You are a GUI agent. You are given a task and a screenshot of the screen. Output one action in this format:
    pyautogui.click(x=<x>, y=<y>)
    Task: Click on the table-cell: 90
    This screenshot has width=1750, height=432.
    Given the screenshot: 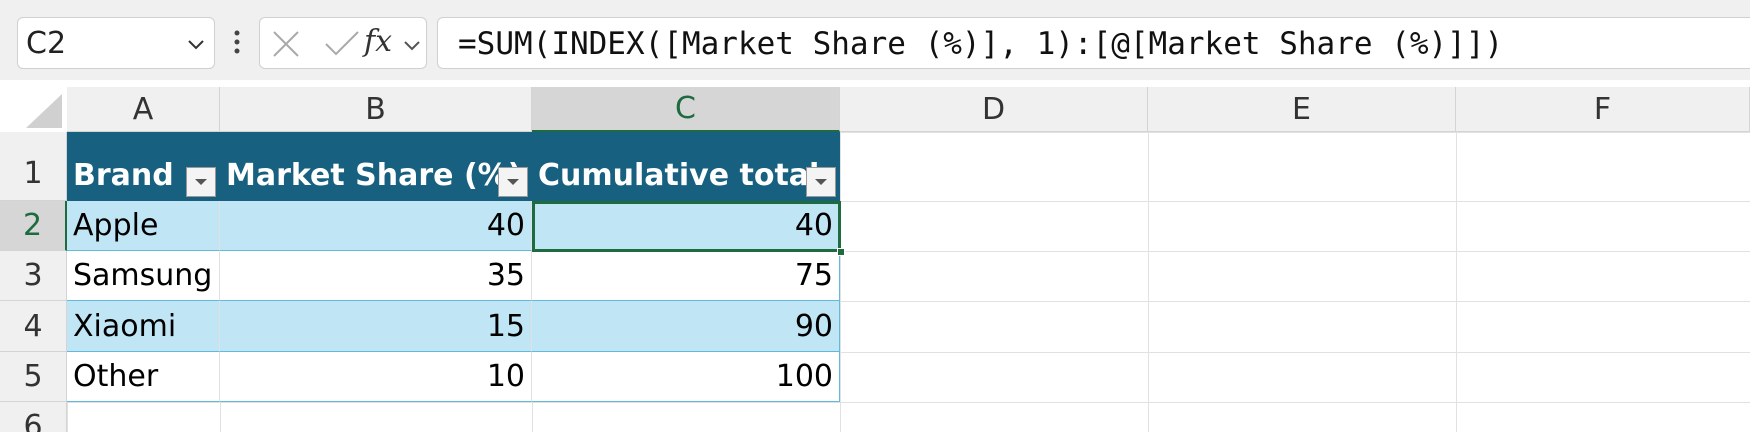 What is the action you would take?
    pyautogui.click(x=686, y=326)
    